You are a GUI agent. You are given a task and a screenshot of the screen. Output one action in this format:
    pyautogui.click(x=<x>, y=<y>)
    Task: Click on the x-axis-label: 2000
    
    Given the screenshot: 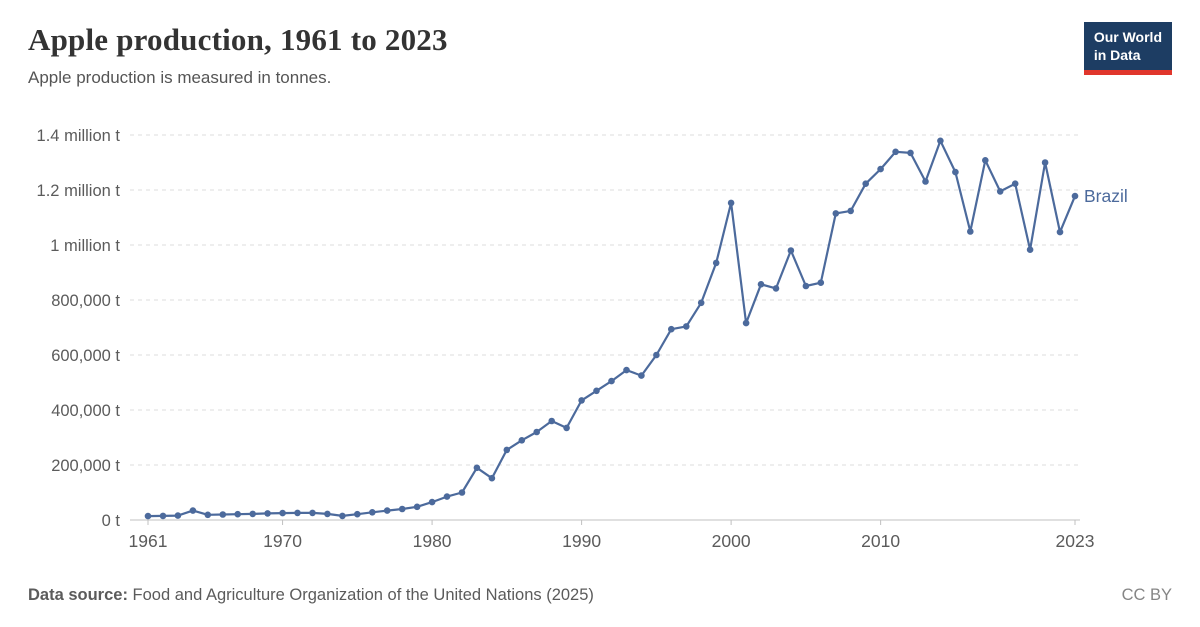 What is the action you would take?
    pyautogui.click(x=731, y=541)
    